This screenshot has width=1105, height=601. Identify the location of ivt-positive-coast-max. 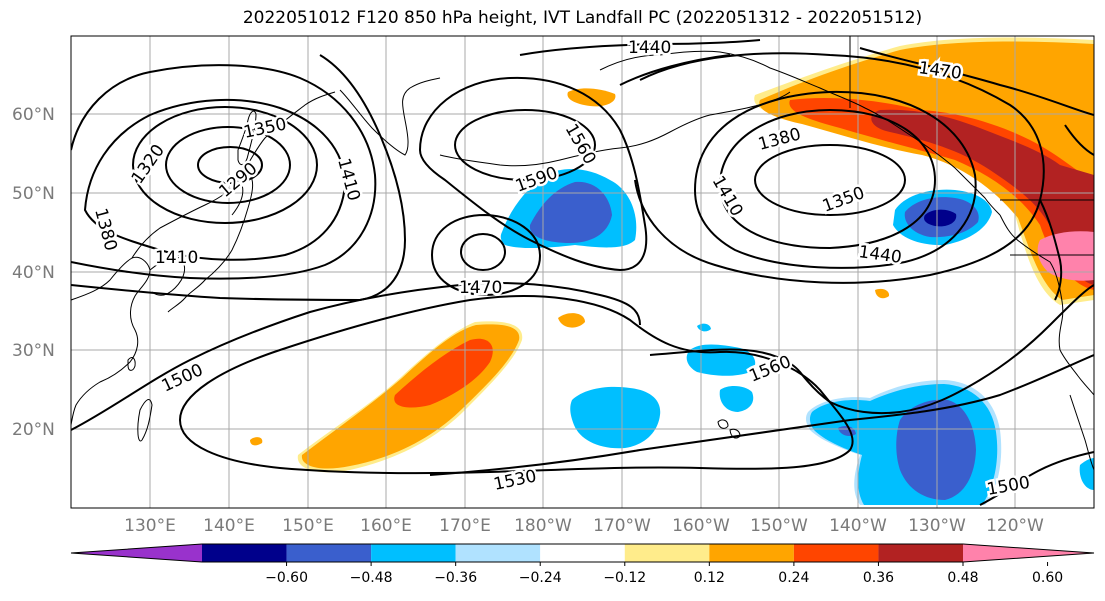
(1065, 256).